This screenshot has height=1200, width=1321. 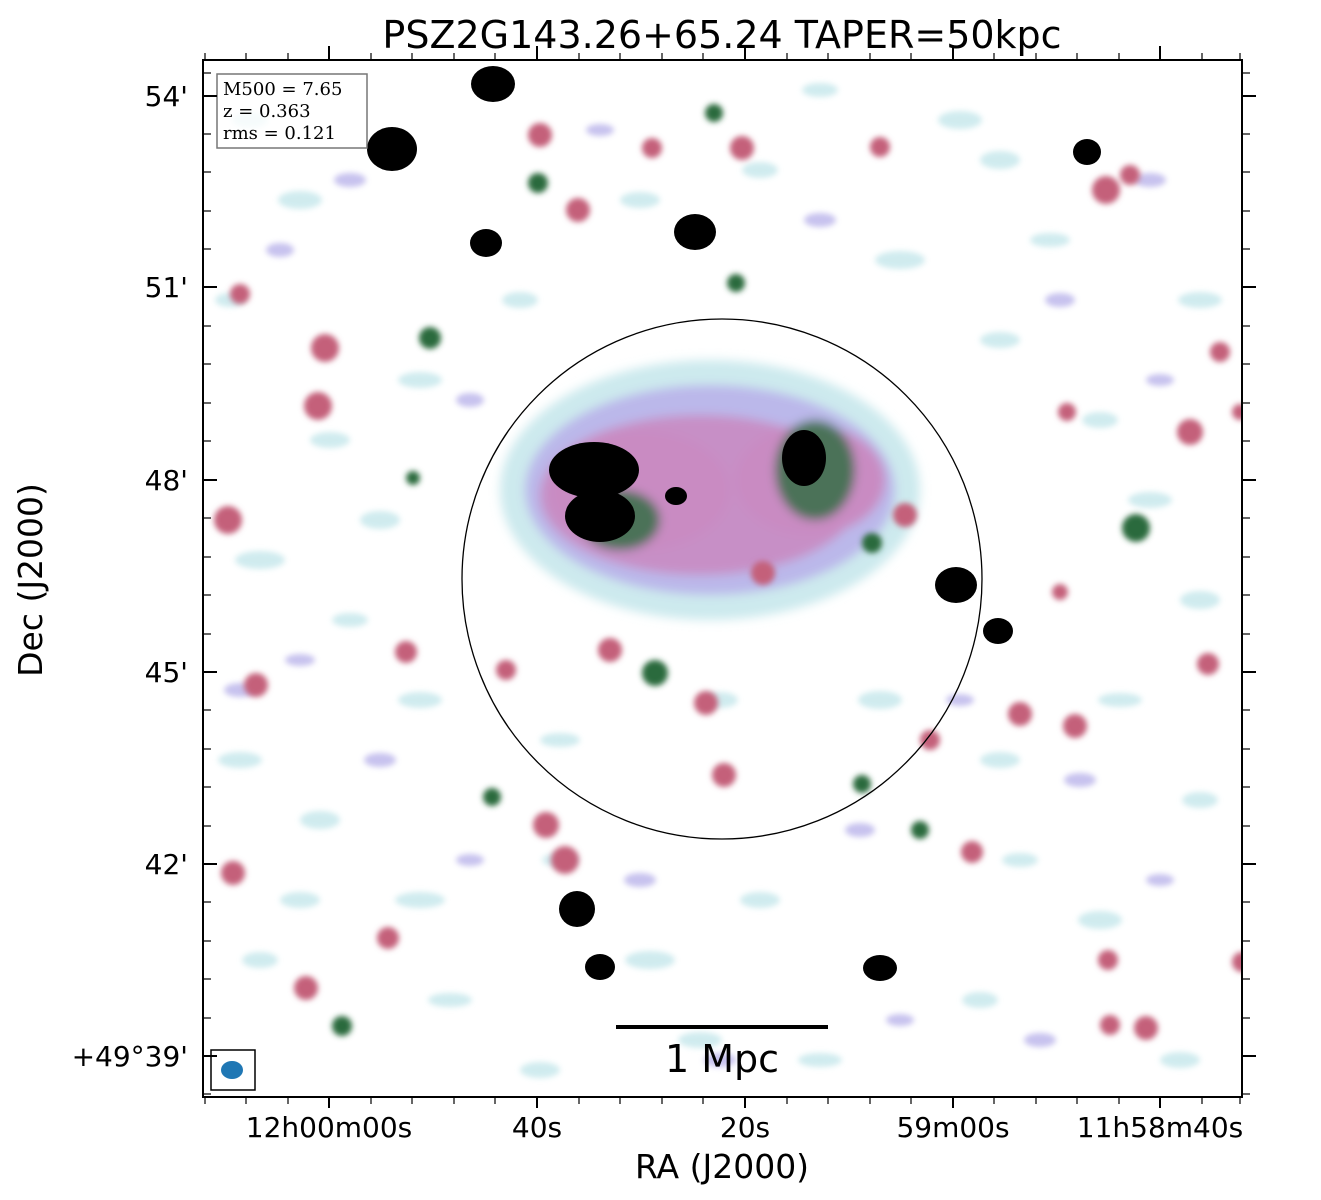 What do you see at coordinates (1160, 1127) in the screenshot?
I see `x-tick-label: 11h58m40s` at bounding box center [1160, 1127].